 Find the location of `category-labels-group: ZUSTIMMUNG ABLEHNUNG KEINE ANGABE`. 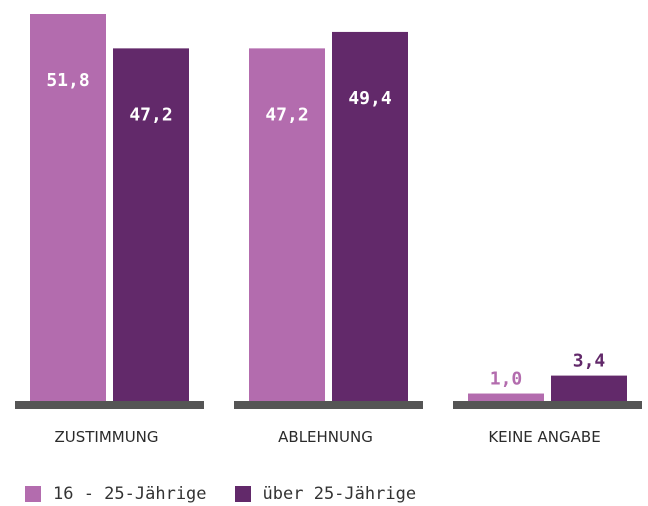

category-labels-group: ZUSTIMMUNG ABLEHNUNG KEINE ANGABE is located at coordinates (327, 437).